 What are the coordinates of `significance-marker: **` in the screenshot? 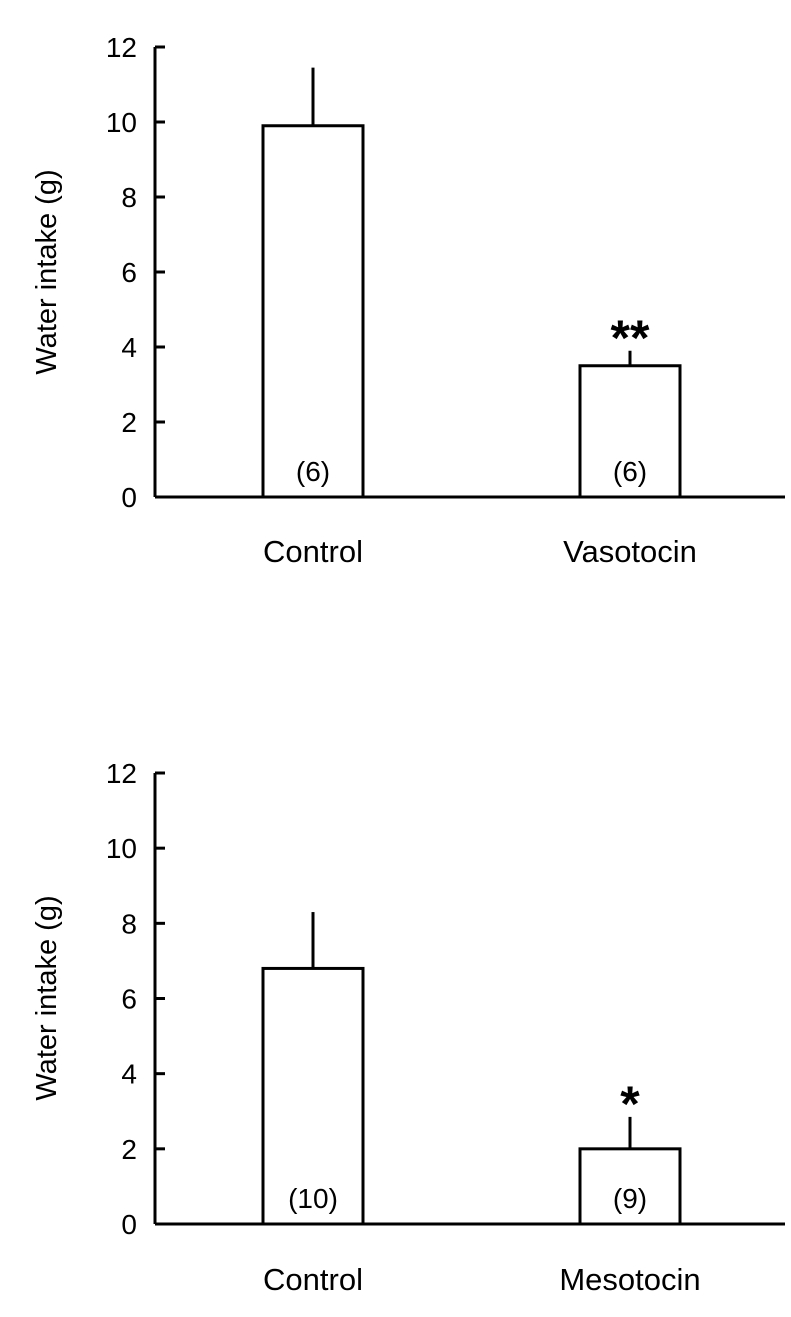 It's located at (630, 338).